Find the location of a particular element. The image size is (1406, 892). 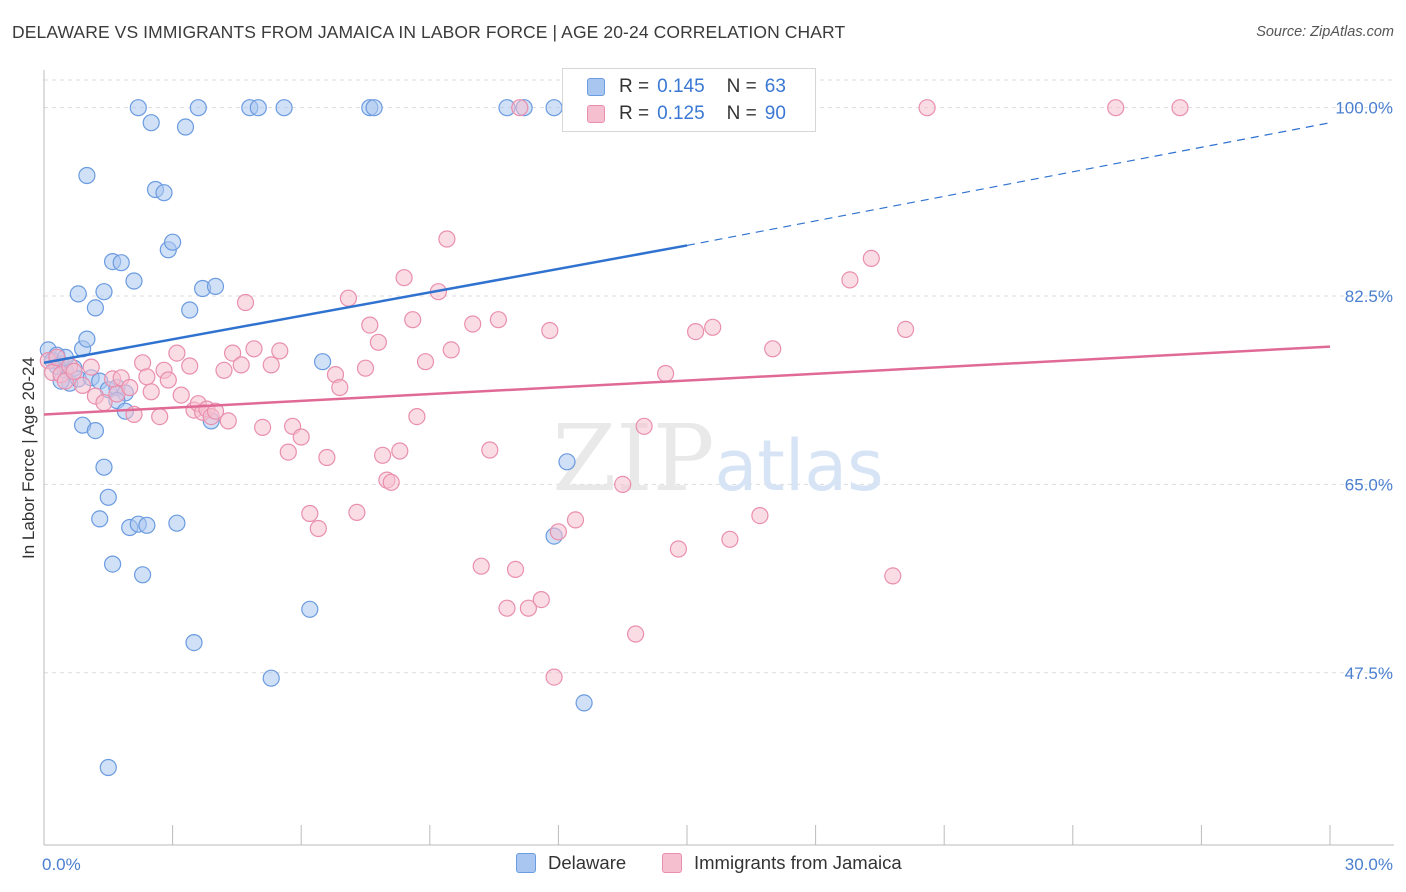

y-axis-label: In Labor Force | Age 20-24 is located at coordinates (28, 458).